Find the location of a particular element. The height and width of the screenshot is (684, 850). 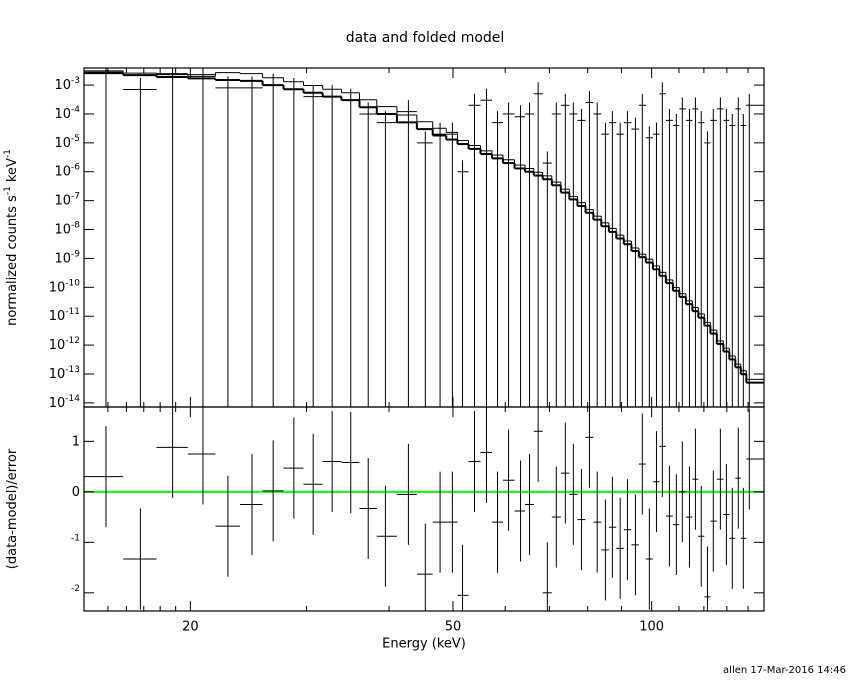

y-tick-label: -2 is located at coordinates (75, 588).